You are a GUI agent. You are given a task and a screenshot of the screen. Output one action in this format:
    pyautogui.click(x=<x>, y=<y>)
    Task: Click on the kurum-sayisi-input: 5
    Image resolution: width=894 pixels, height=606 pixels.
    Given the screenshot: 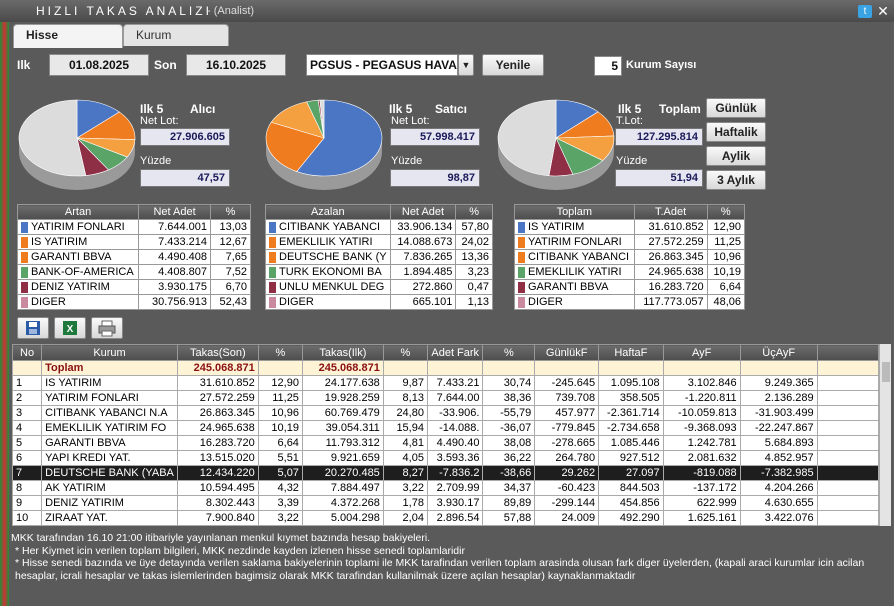 What is the action you would take?
    pyautogui.click(x=608, y=66)
    